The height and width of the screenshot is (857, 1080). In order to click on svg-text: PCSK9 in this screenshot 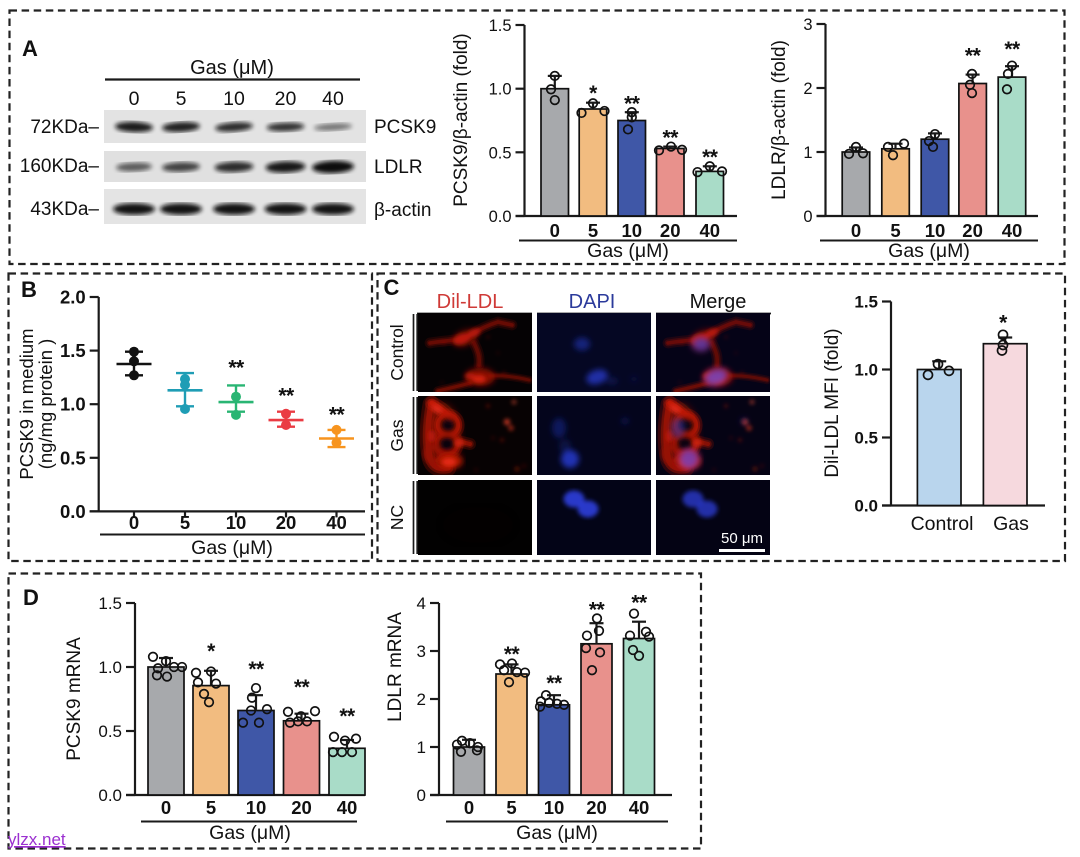, I will do `click(405, 127)`.